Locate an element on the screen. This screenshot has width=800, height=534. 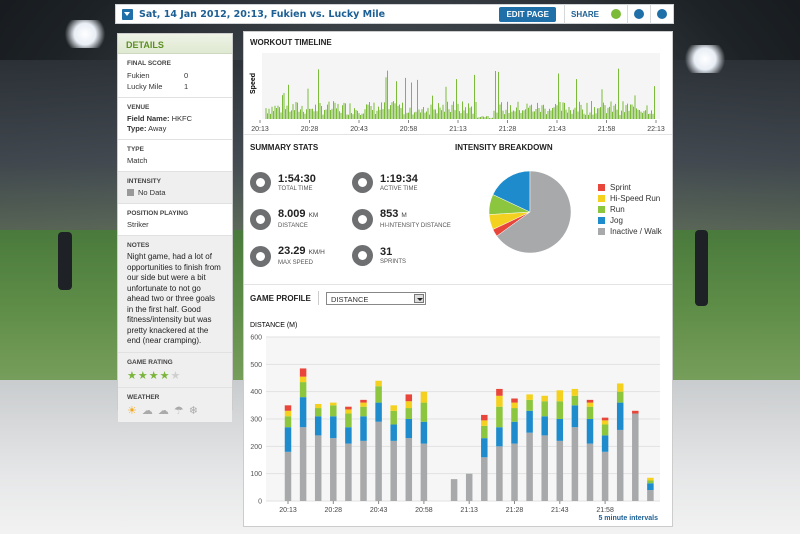
stat-label: DISTANCE is located at coordinates (293, 226).